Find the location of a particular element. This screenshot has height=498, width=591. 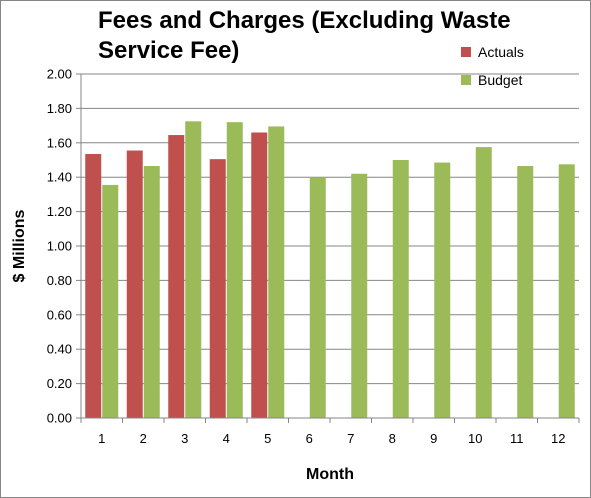

x-tick-label: 7 is located at coordinates (350, 438).